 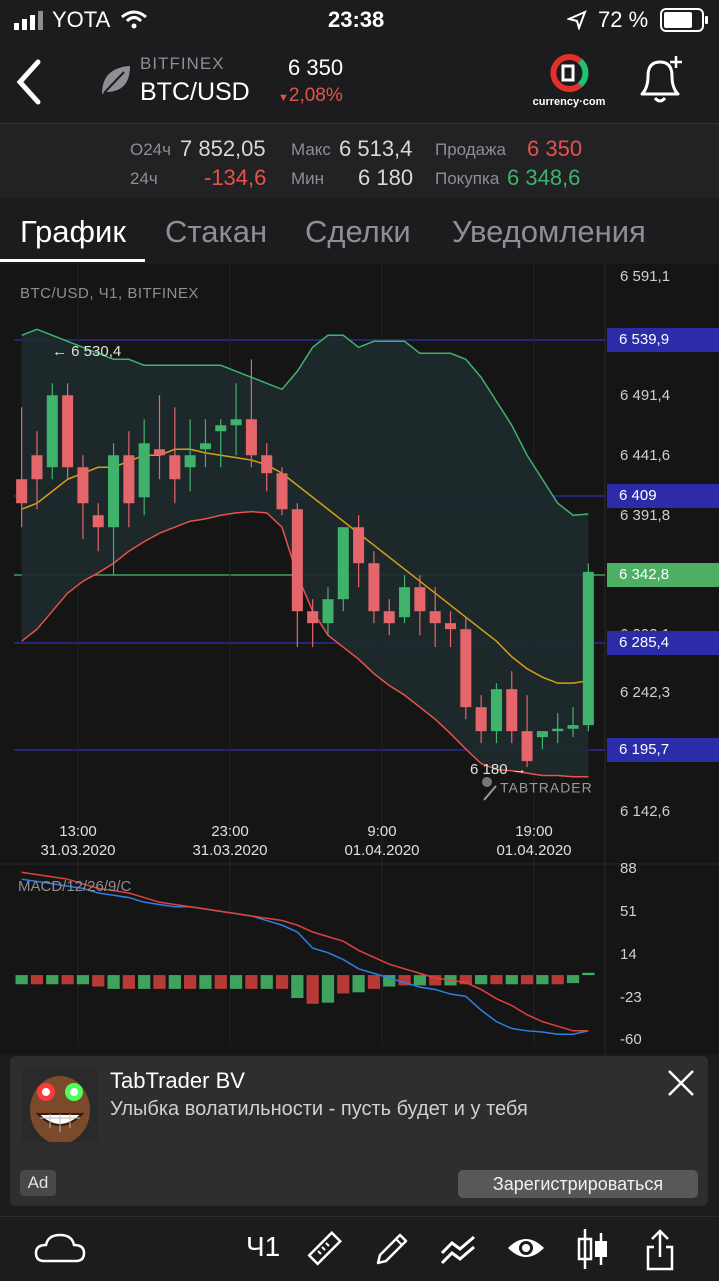 What do you see at coordinates (81, 19) in the screenshot?
I see `carrier: YOTA` at bounding box center [81, 19].